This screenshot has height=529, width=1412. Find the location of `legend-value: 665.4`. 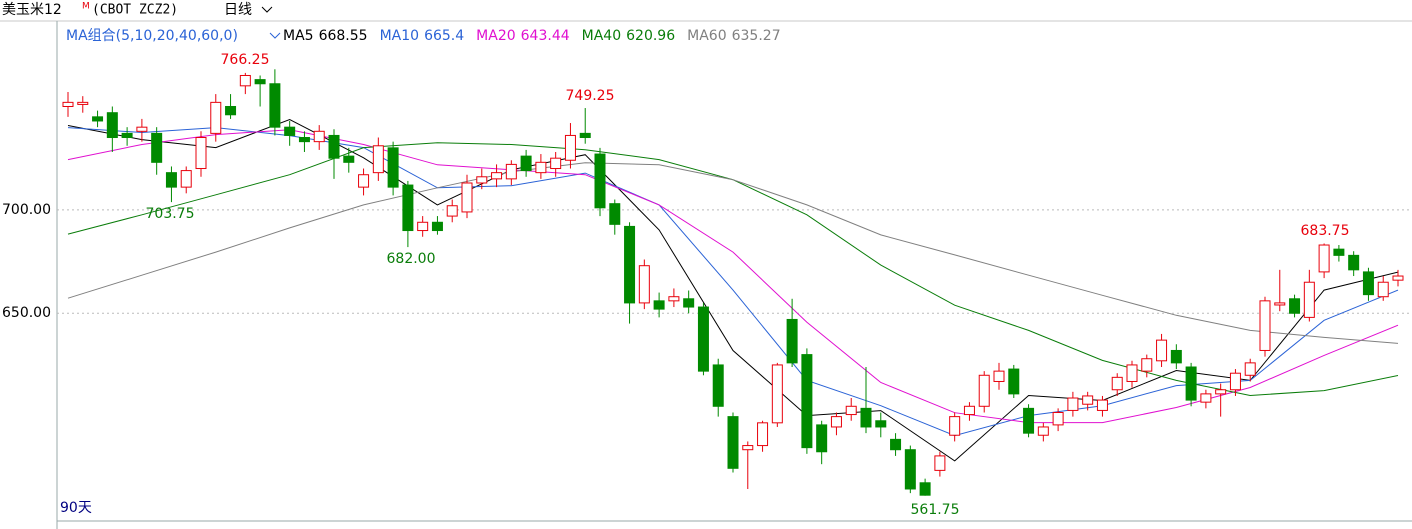

legend-value: 665.4 is located at coordinates (444, 36).